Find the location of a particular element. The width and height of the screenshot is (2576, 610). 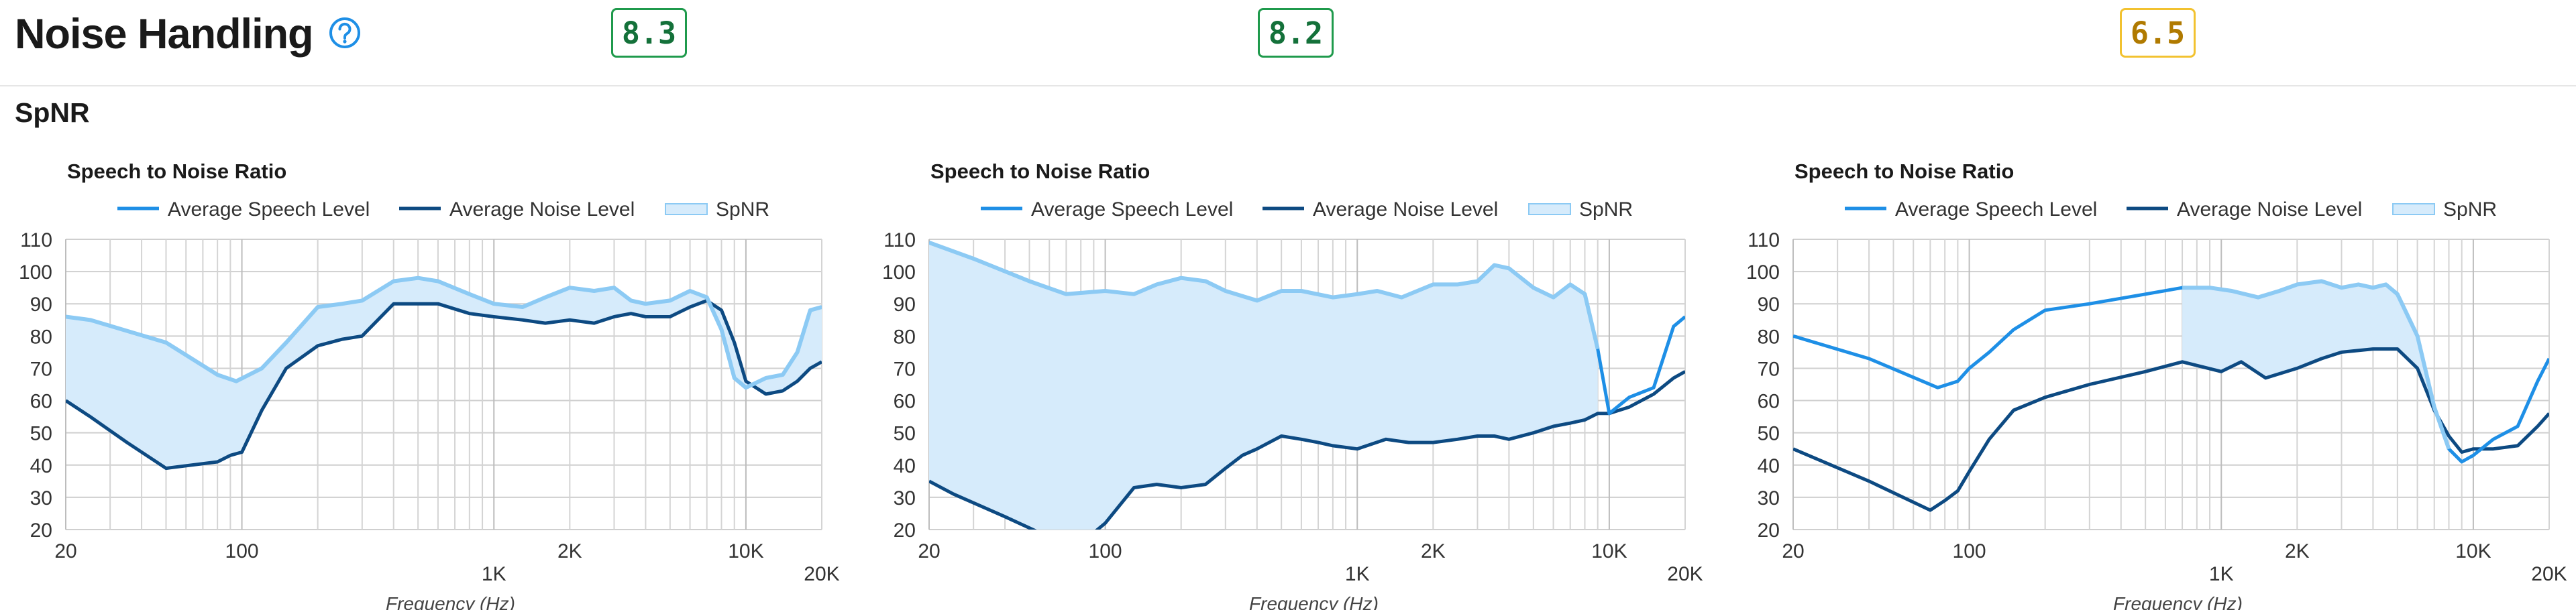

header: Noise Handling 8.3 8.2 6.5 is located at coordinates (1288, 43).